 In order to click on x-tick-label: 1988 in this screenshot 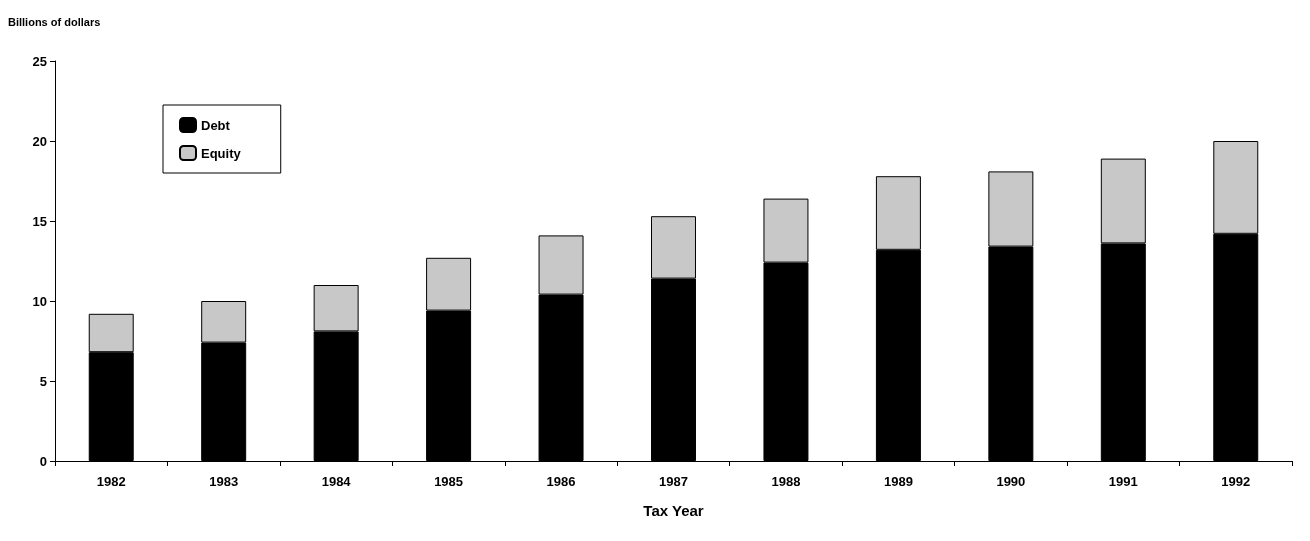, I will do `click(786, 481)`.